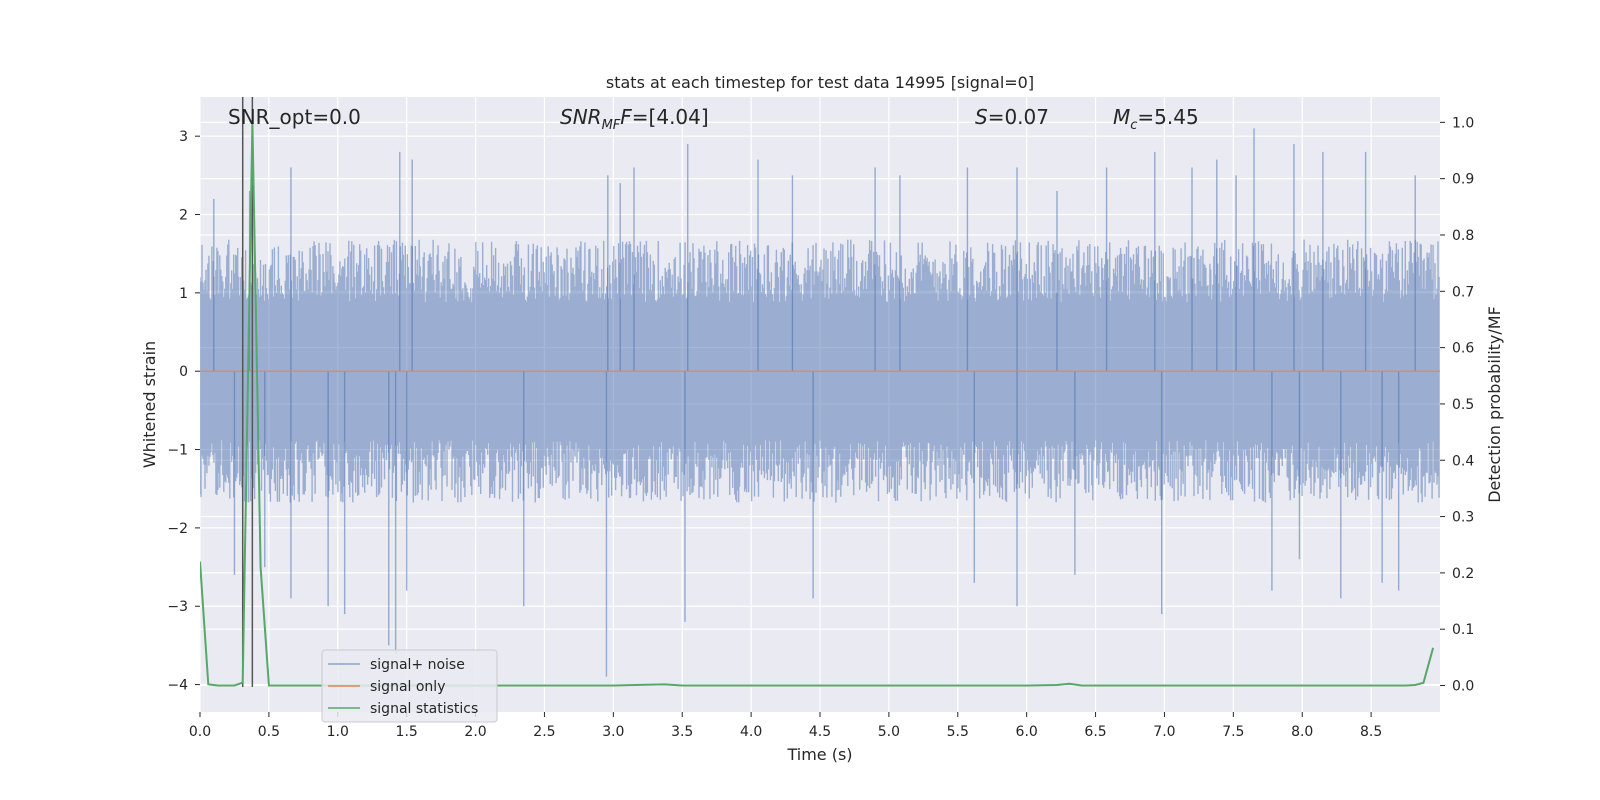 The height and width of the screenshot is (800, 1600). What do you see at coordinates (1463, 630) in the screenshot?
I see `y2-tick-label-1: 0.1` at bounding box center [1463, 630].